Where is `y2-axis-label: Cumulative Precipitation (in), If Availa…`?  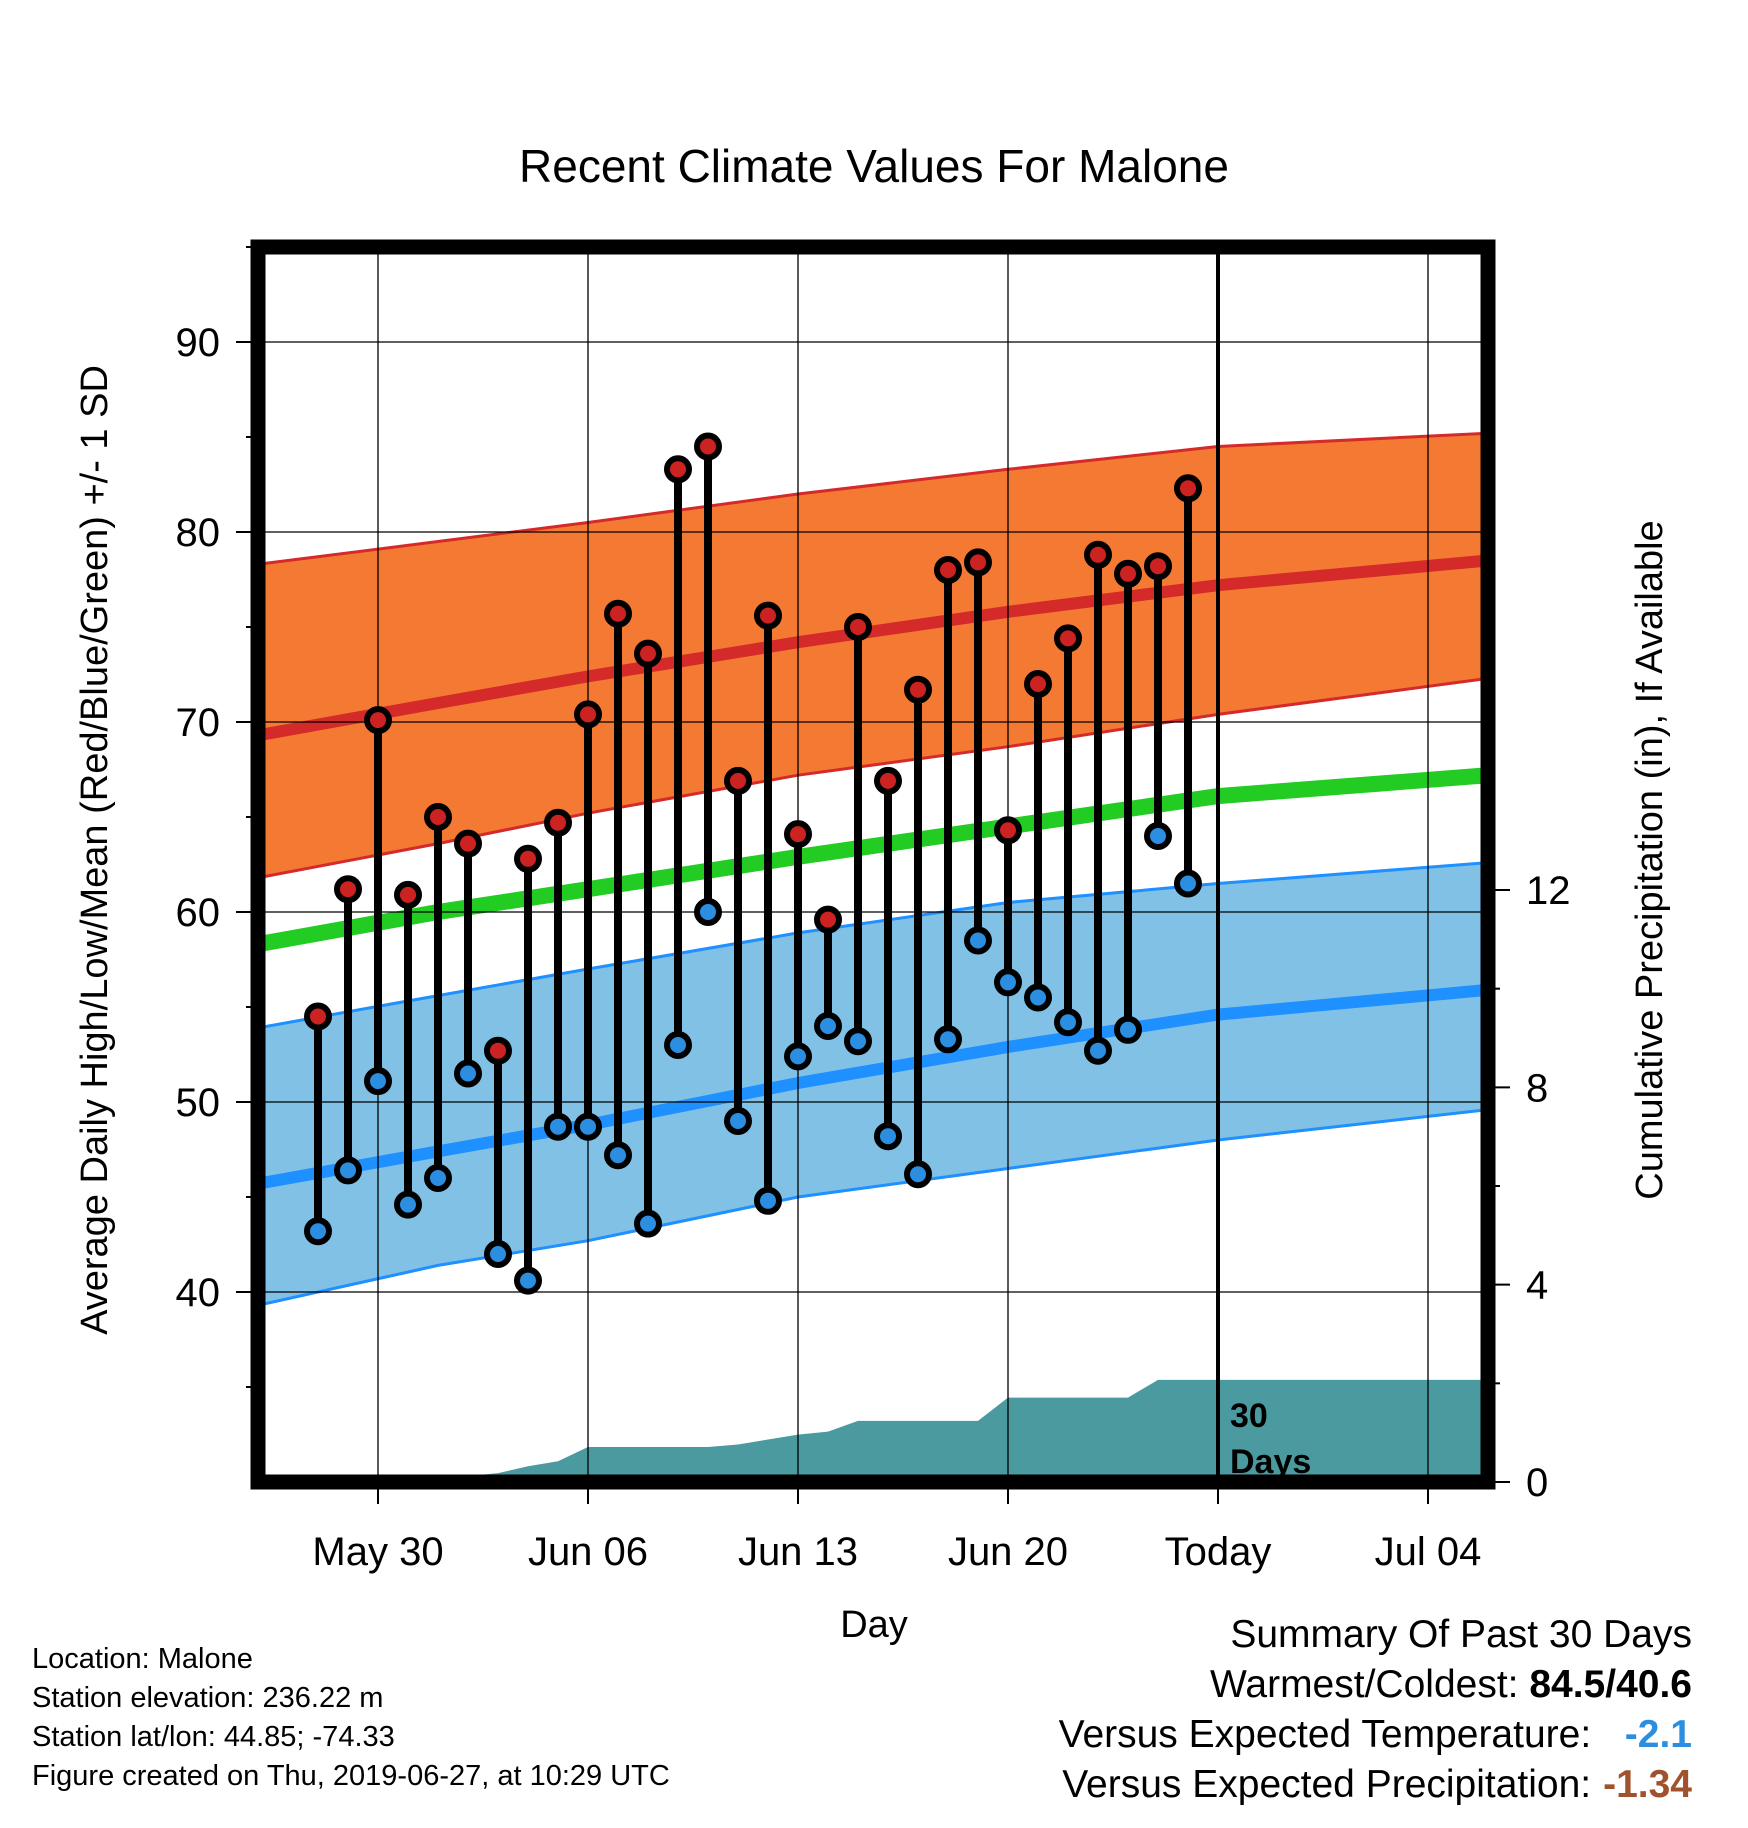
y2-axis-label: Cumulative Precipitation (in), If Availa… is located at coordinates (1650, 859).